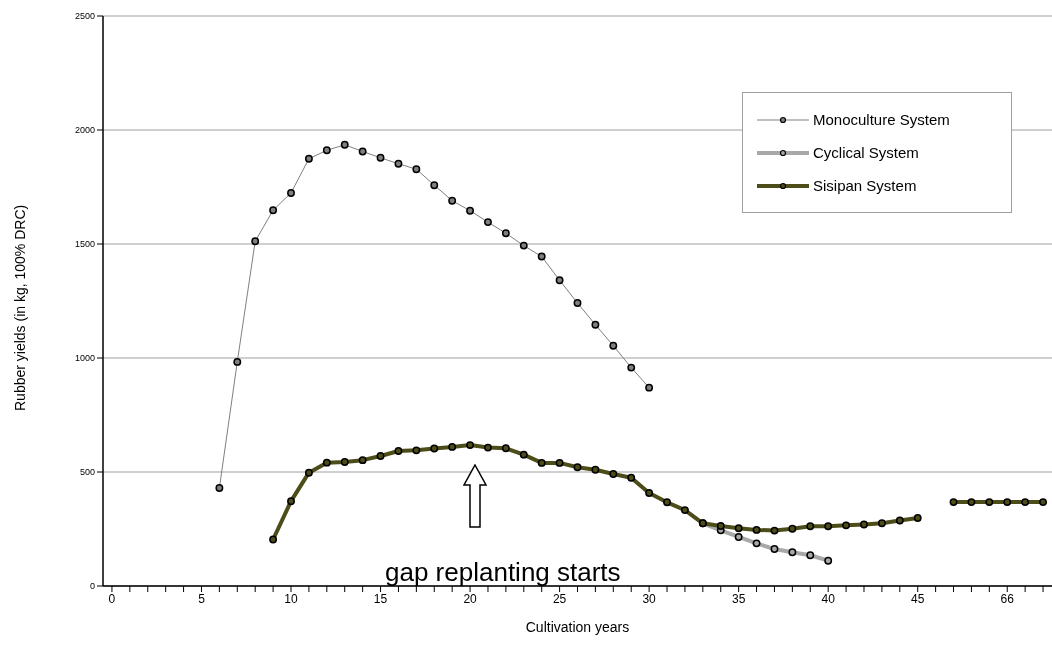 The image size is (1052, 647). I want to click on x-tick-label: 40, so click(828, 598).